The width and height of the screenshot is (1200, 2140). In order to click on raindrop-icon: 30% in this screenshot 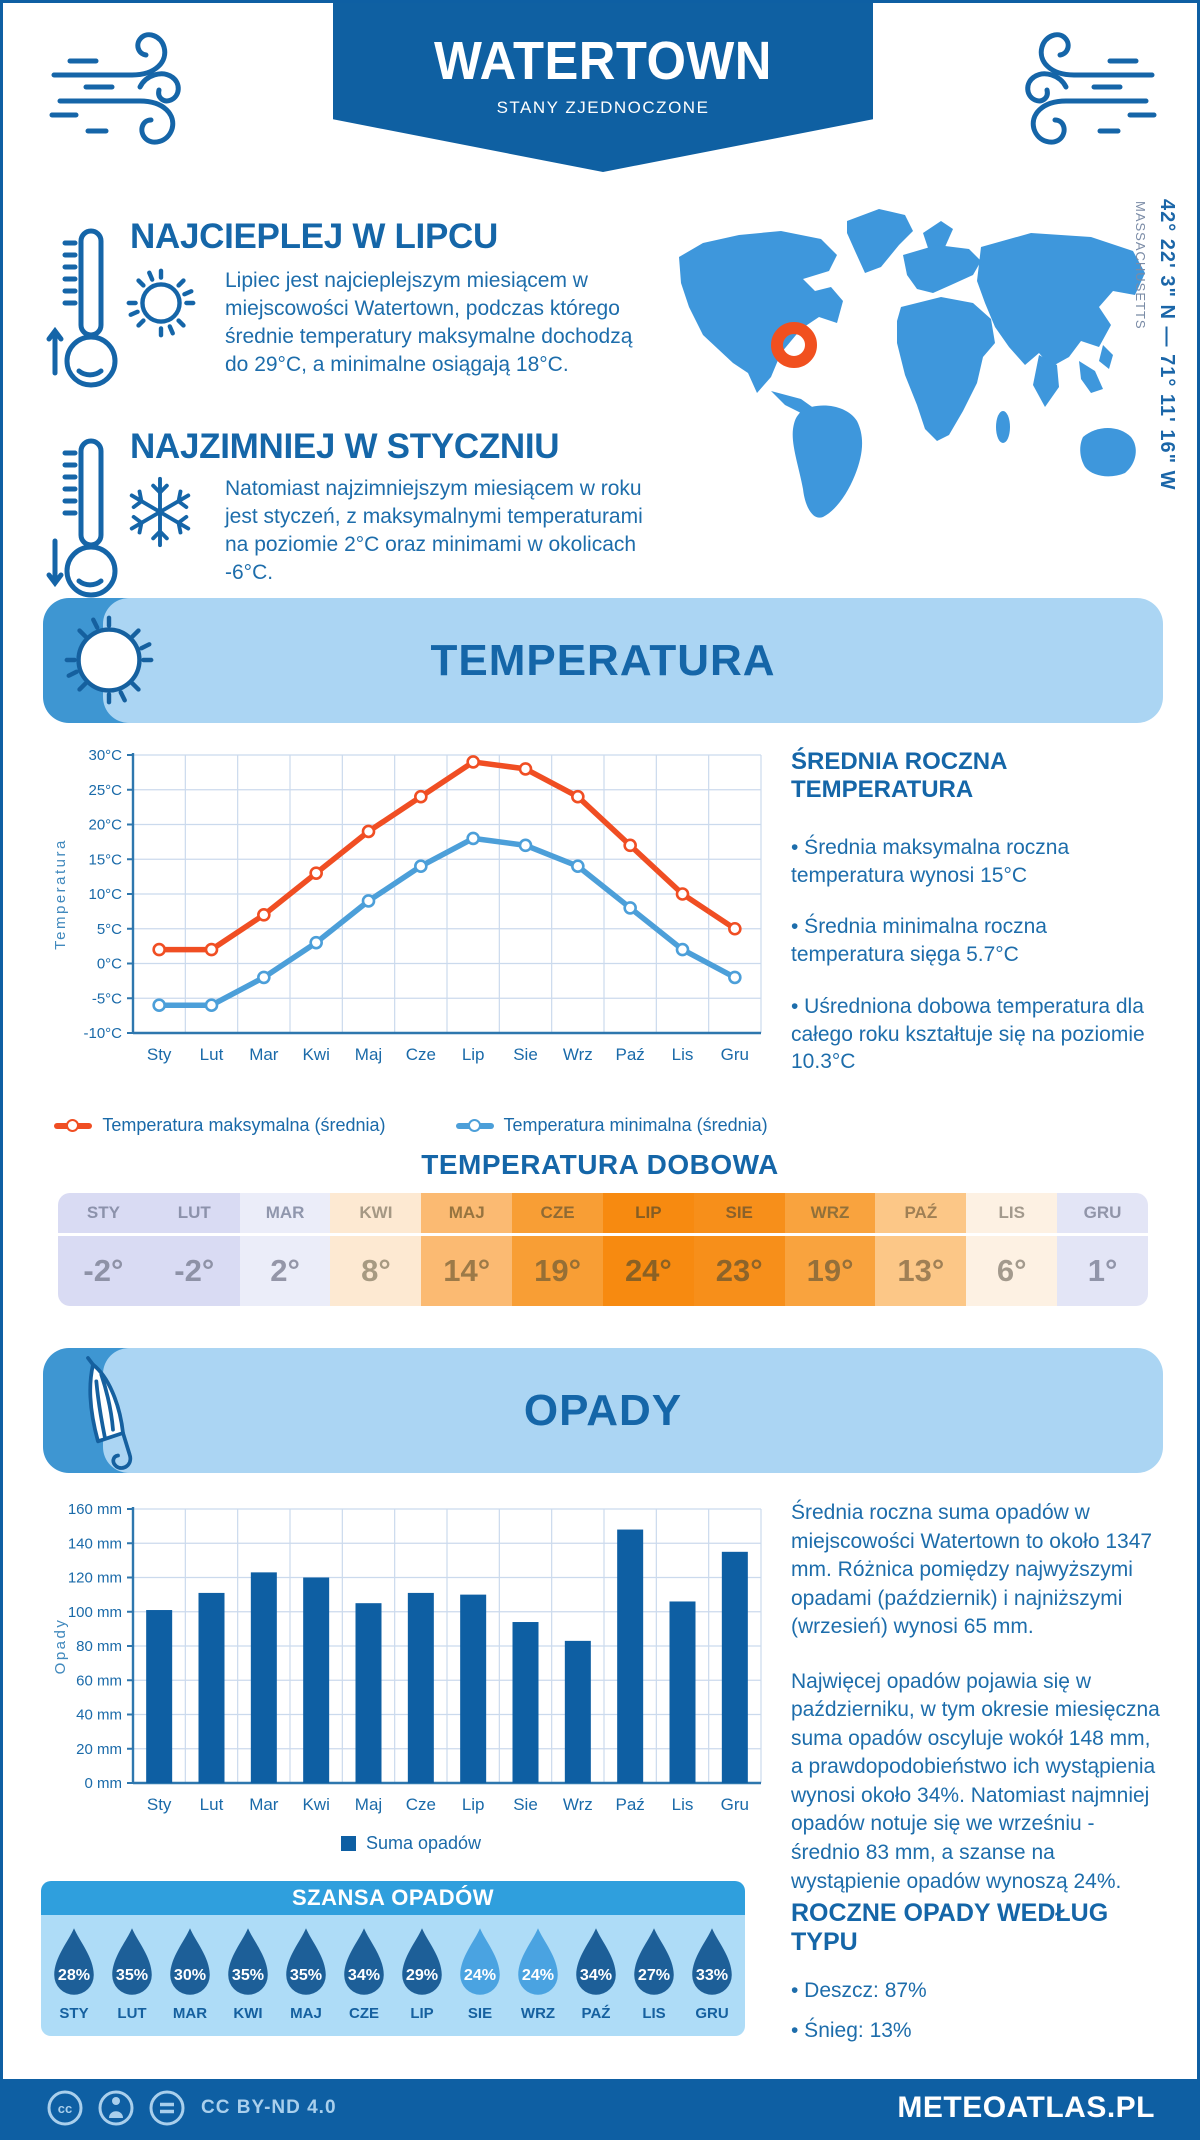, I will do `click(190, 1961)`.